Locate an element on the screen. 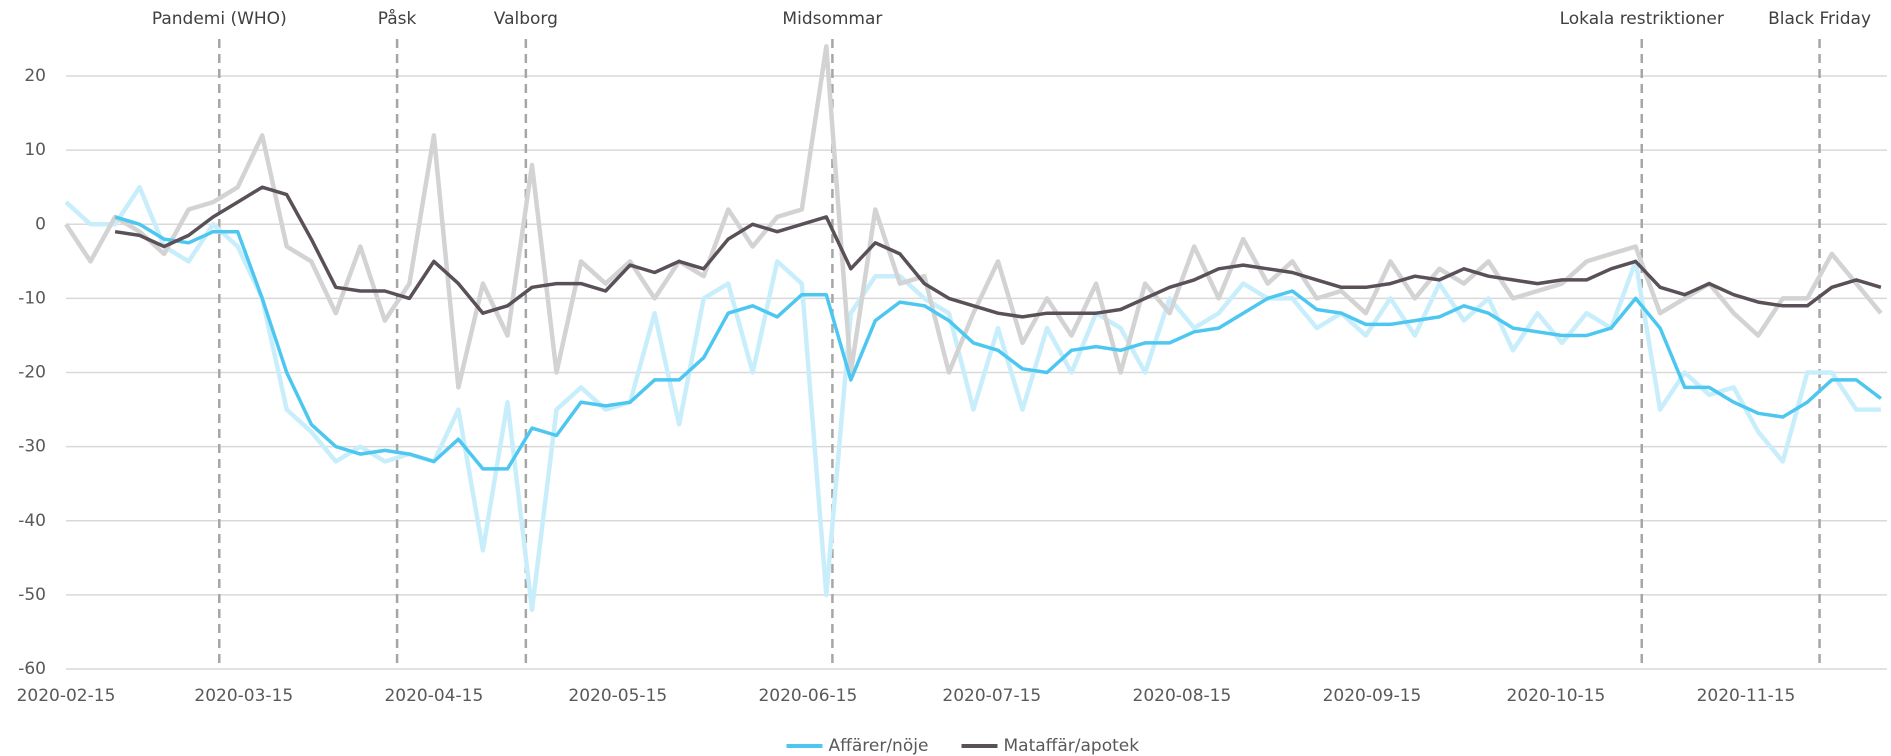 This screenshot has height=756, width=1891. y-tick-label: 10 is located at coordinates (35, 150).